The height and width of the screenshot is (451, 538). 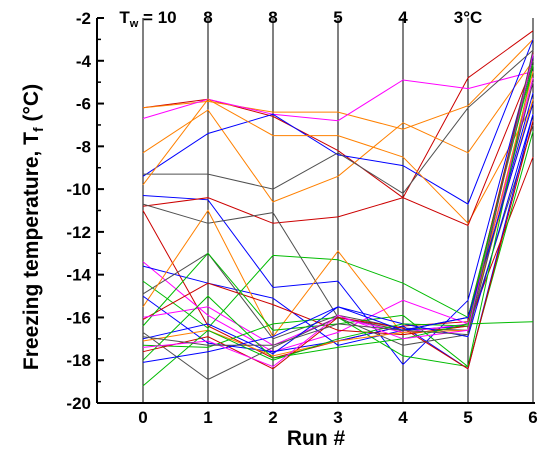 What do you see at coordinates (207, 417) in the screenshot?
I see `x-tick-label: 1` at bounding box center [207, 417].